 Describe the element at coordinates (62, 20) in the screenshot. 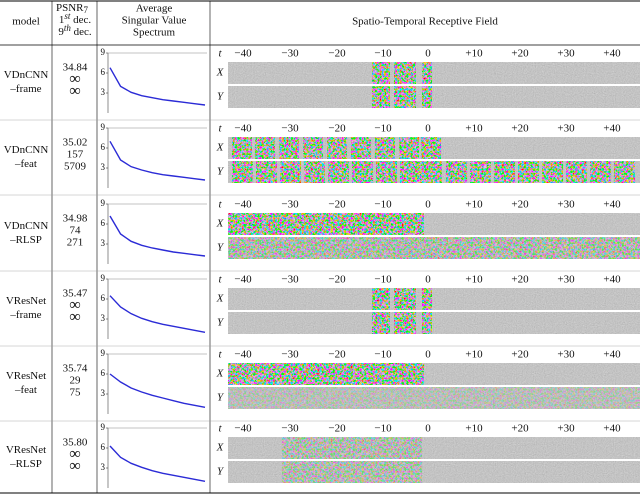

I see `dec-num: 1` at that location.